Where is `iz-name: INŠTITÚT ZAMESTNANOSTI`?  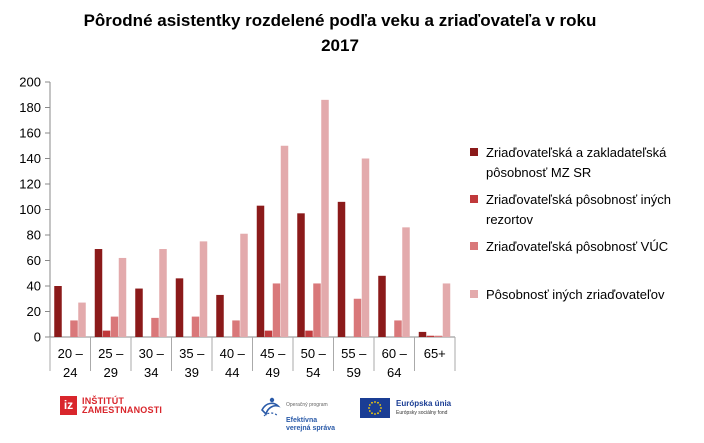 iz-name: INŠTITÚT ZAMESTNANOSTI is located at coordinates (122, 405).